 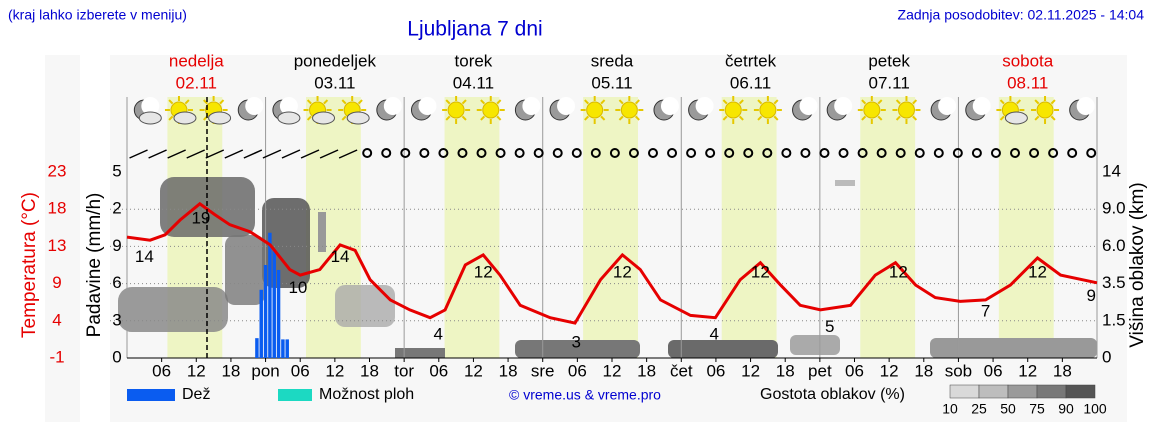 What do you see at coordinates (366, 394) in the screenshot?
I see `legend-label: Možnost ploh` at bounding box center [366, 394].